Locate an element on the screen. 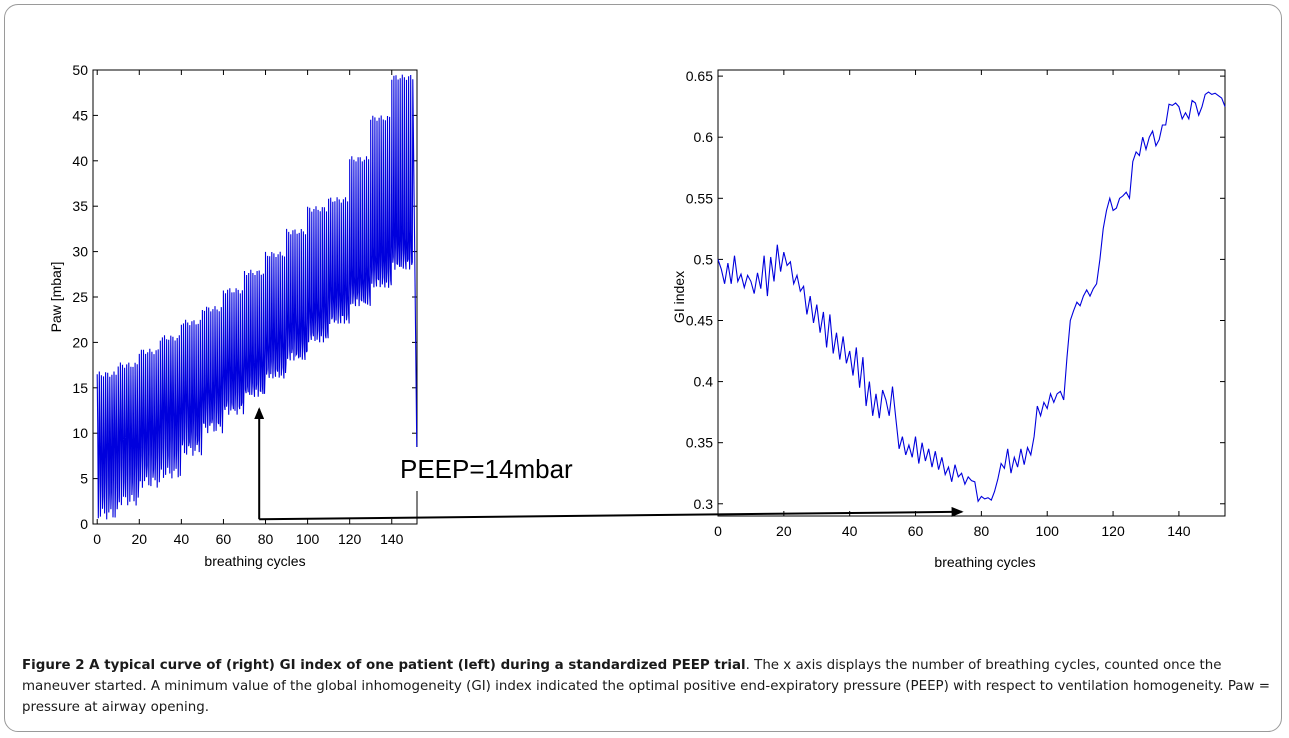 The image size is (1289, 738). gi-y-tick-label: 0.3 is located at coordinates (704, 504).